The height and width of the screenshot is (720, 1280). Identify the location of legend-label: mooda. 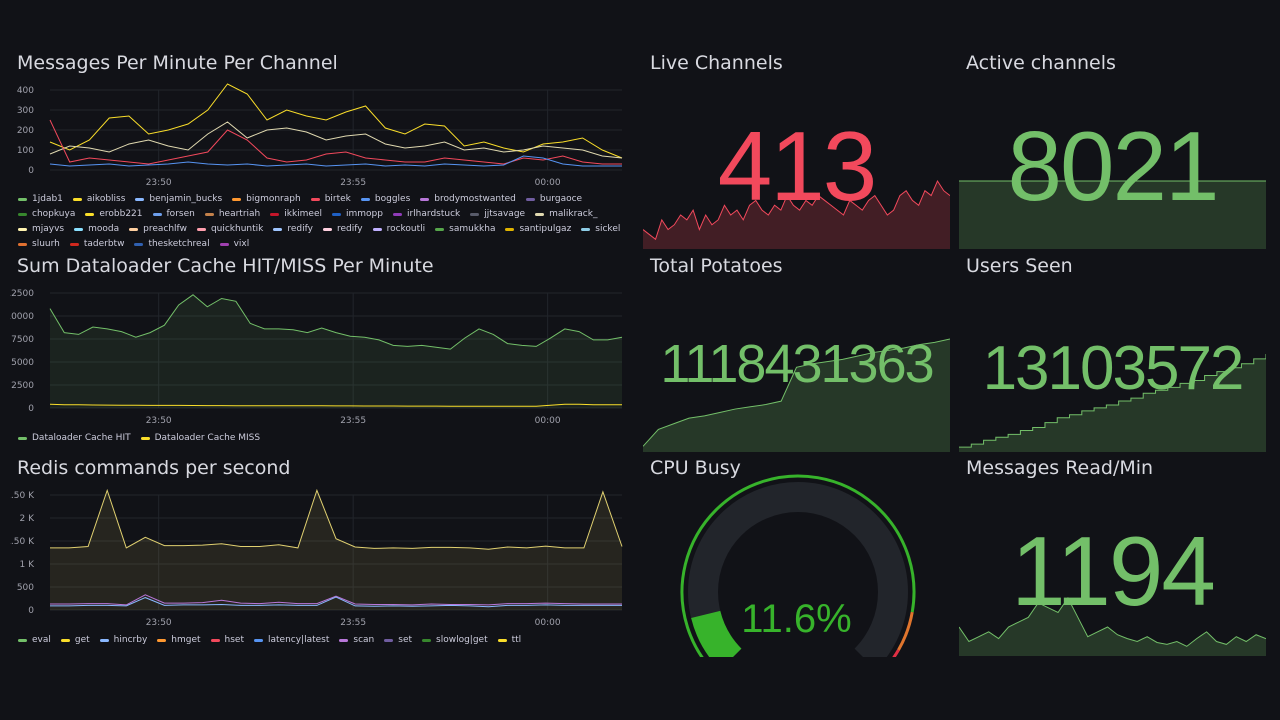
(104, 229).